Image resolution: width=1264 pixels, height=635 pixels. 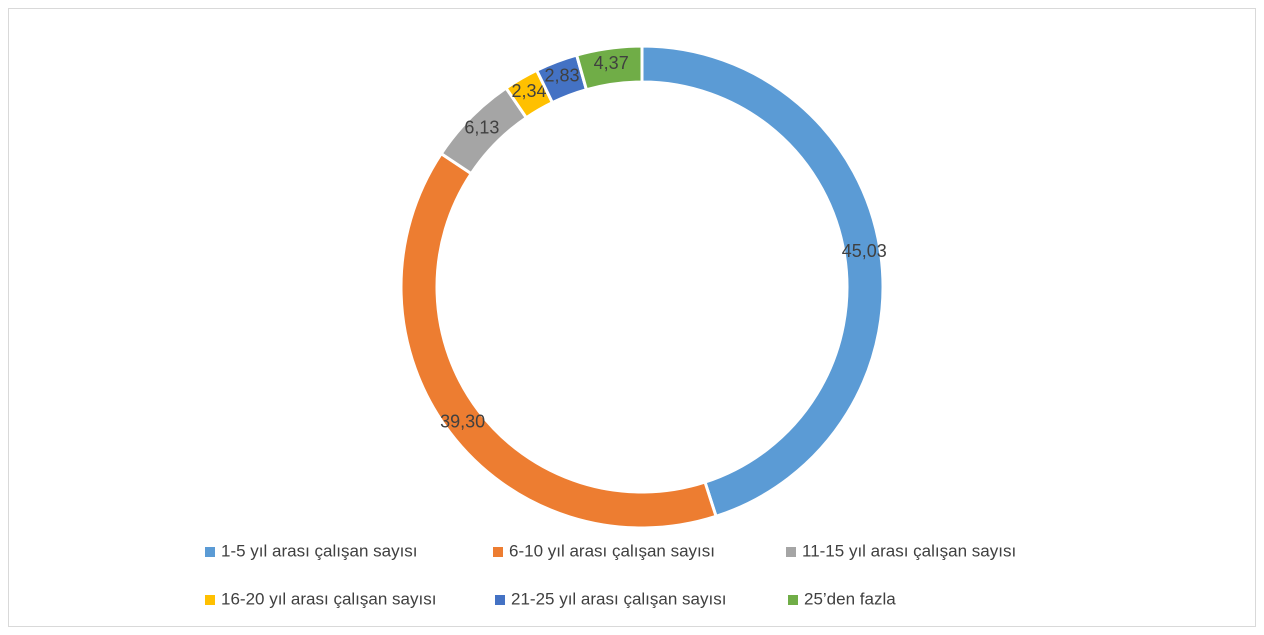 I want to click on donut-slice, so click(x=609, y=68).